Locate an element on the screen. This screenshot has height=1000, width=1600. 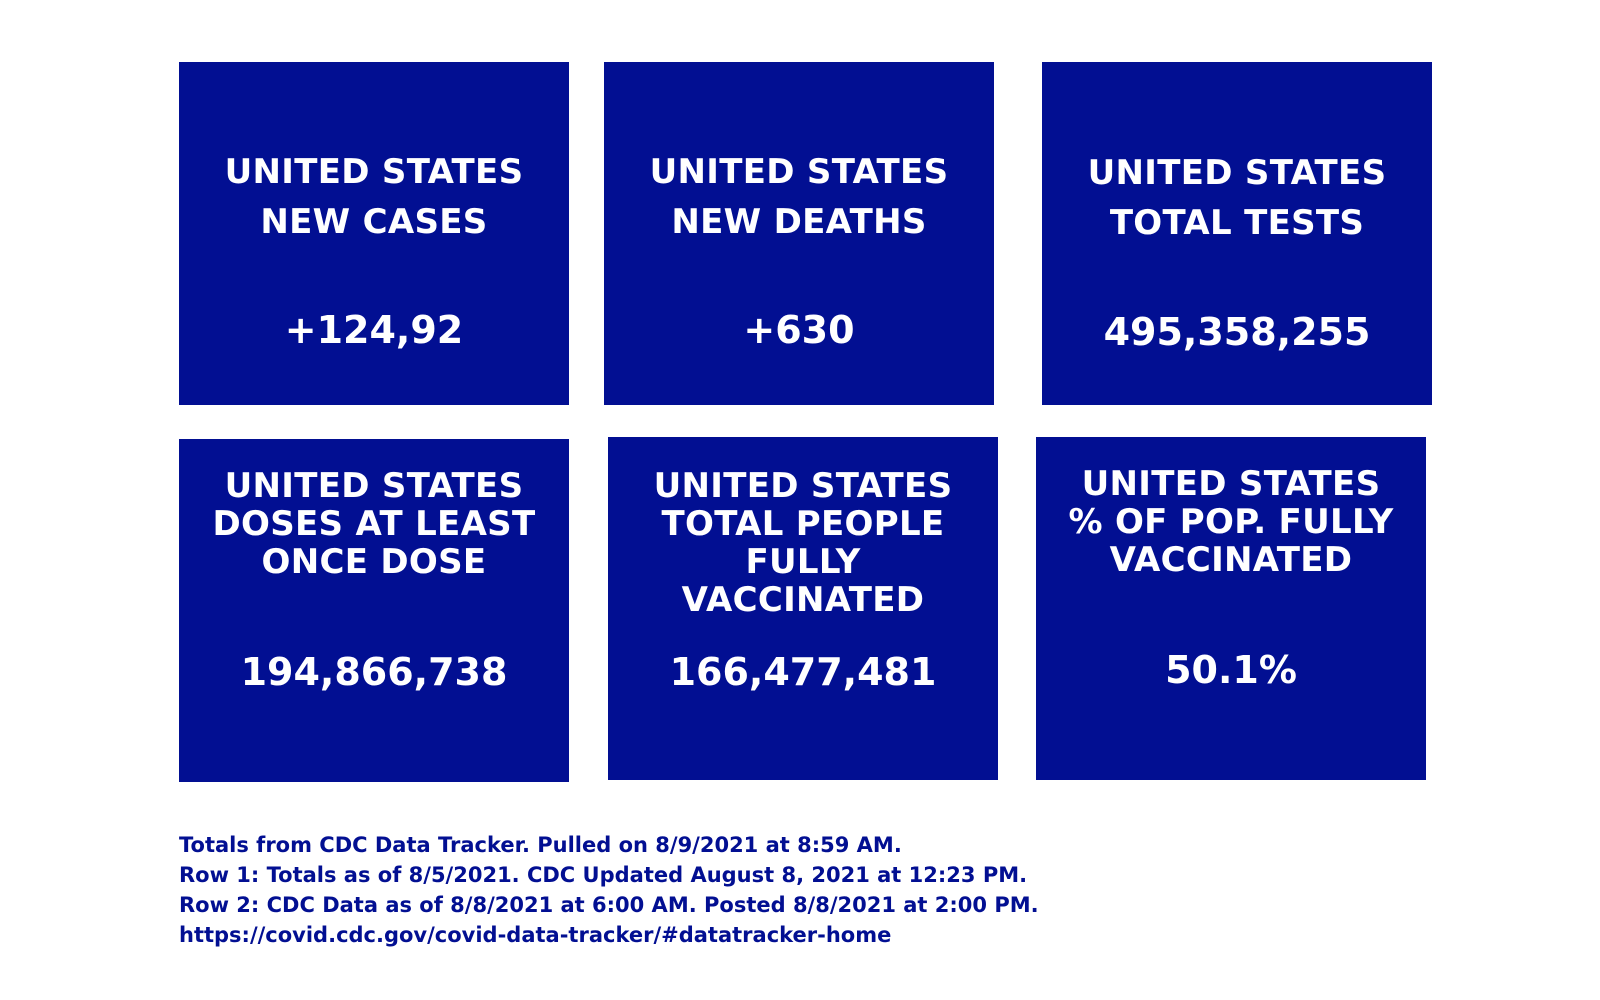
card-title-line: NEW DEATHS is located at coordinates (799, 222).